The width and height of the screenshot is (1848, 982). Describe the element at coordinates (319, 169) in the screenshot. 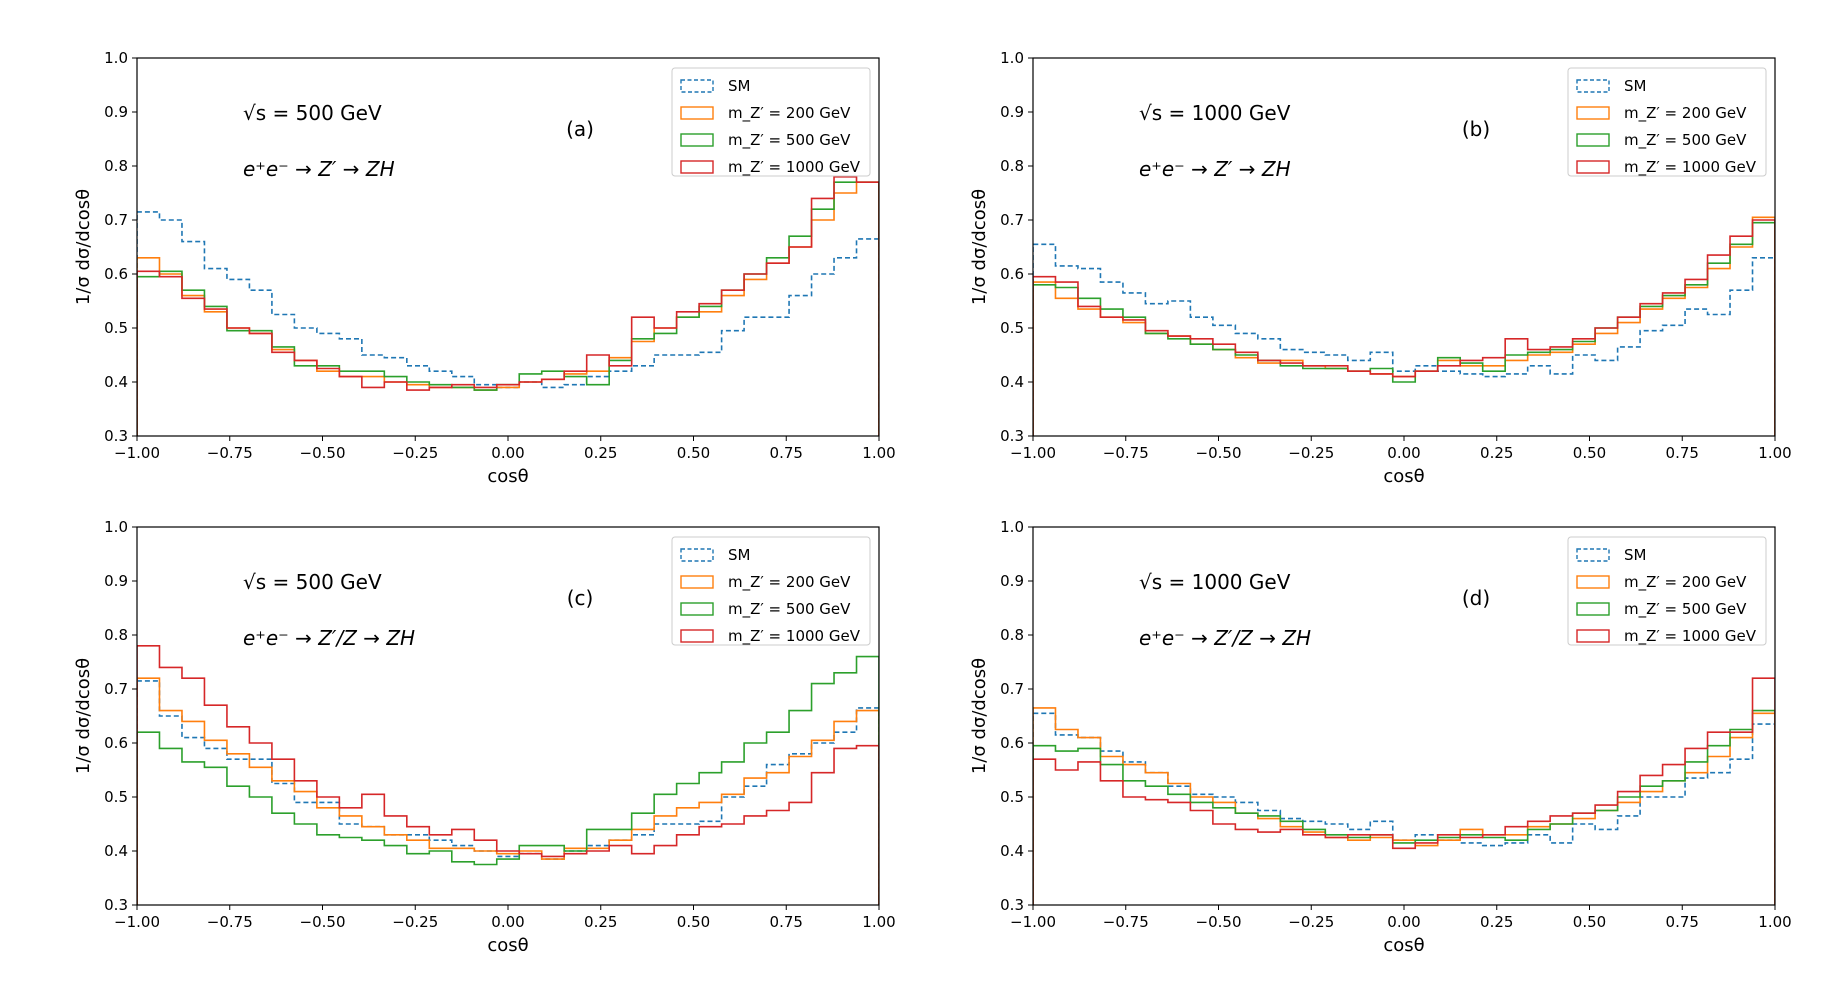

I see `process-annotation: e⁺e⁻ → Z′ → ZH` at that location.